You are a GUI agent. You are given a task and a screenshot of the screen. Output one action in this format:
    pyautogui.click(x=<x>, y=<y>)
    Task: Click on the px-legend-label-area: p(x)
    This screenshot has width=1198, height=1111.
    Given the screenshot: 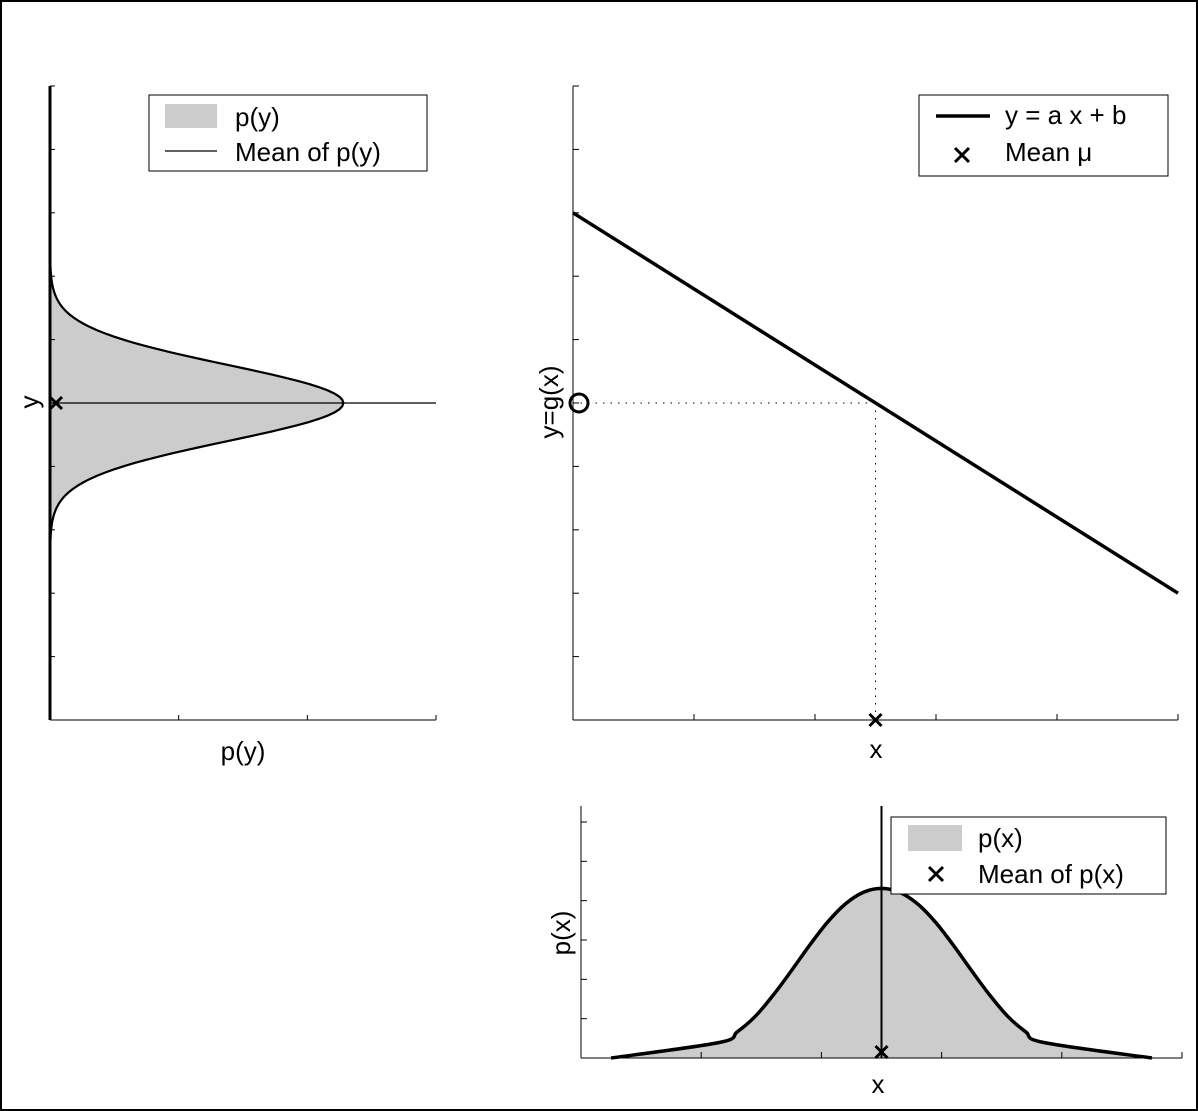 What is the action you would take?
    pyautogui.click(x=1000, y=838)
    